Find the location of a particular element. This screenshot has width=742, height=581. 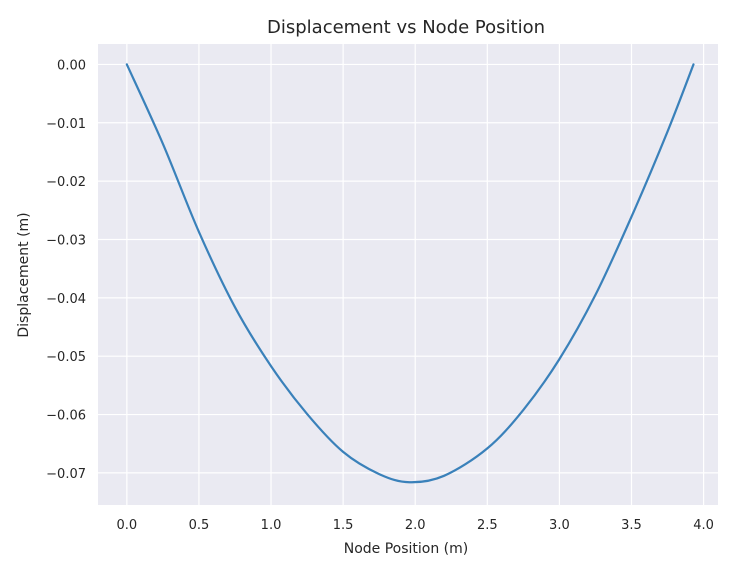

y-axis-ticks: 0.00 −0.01 −0.02 −0.03 −0.04 −0.05 −0.06 −0.07 is located at coordinates (66, 269).